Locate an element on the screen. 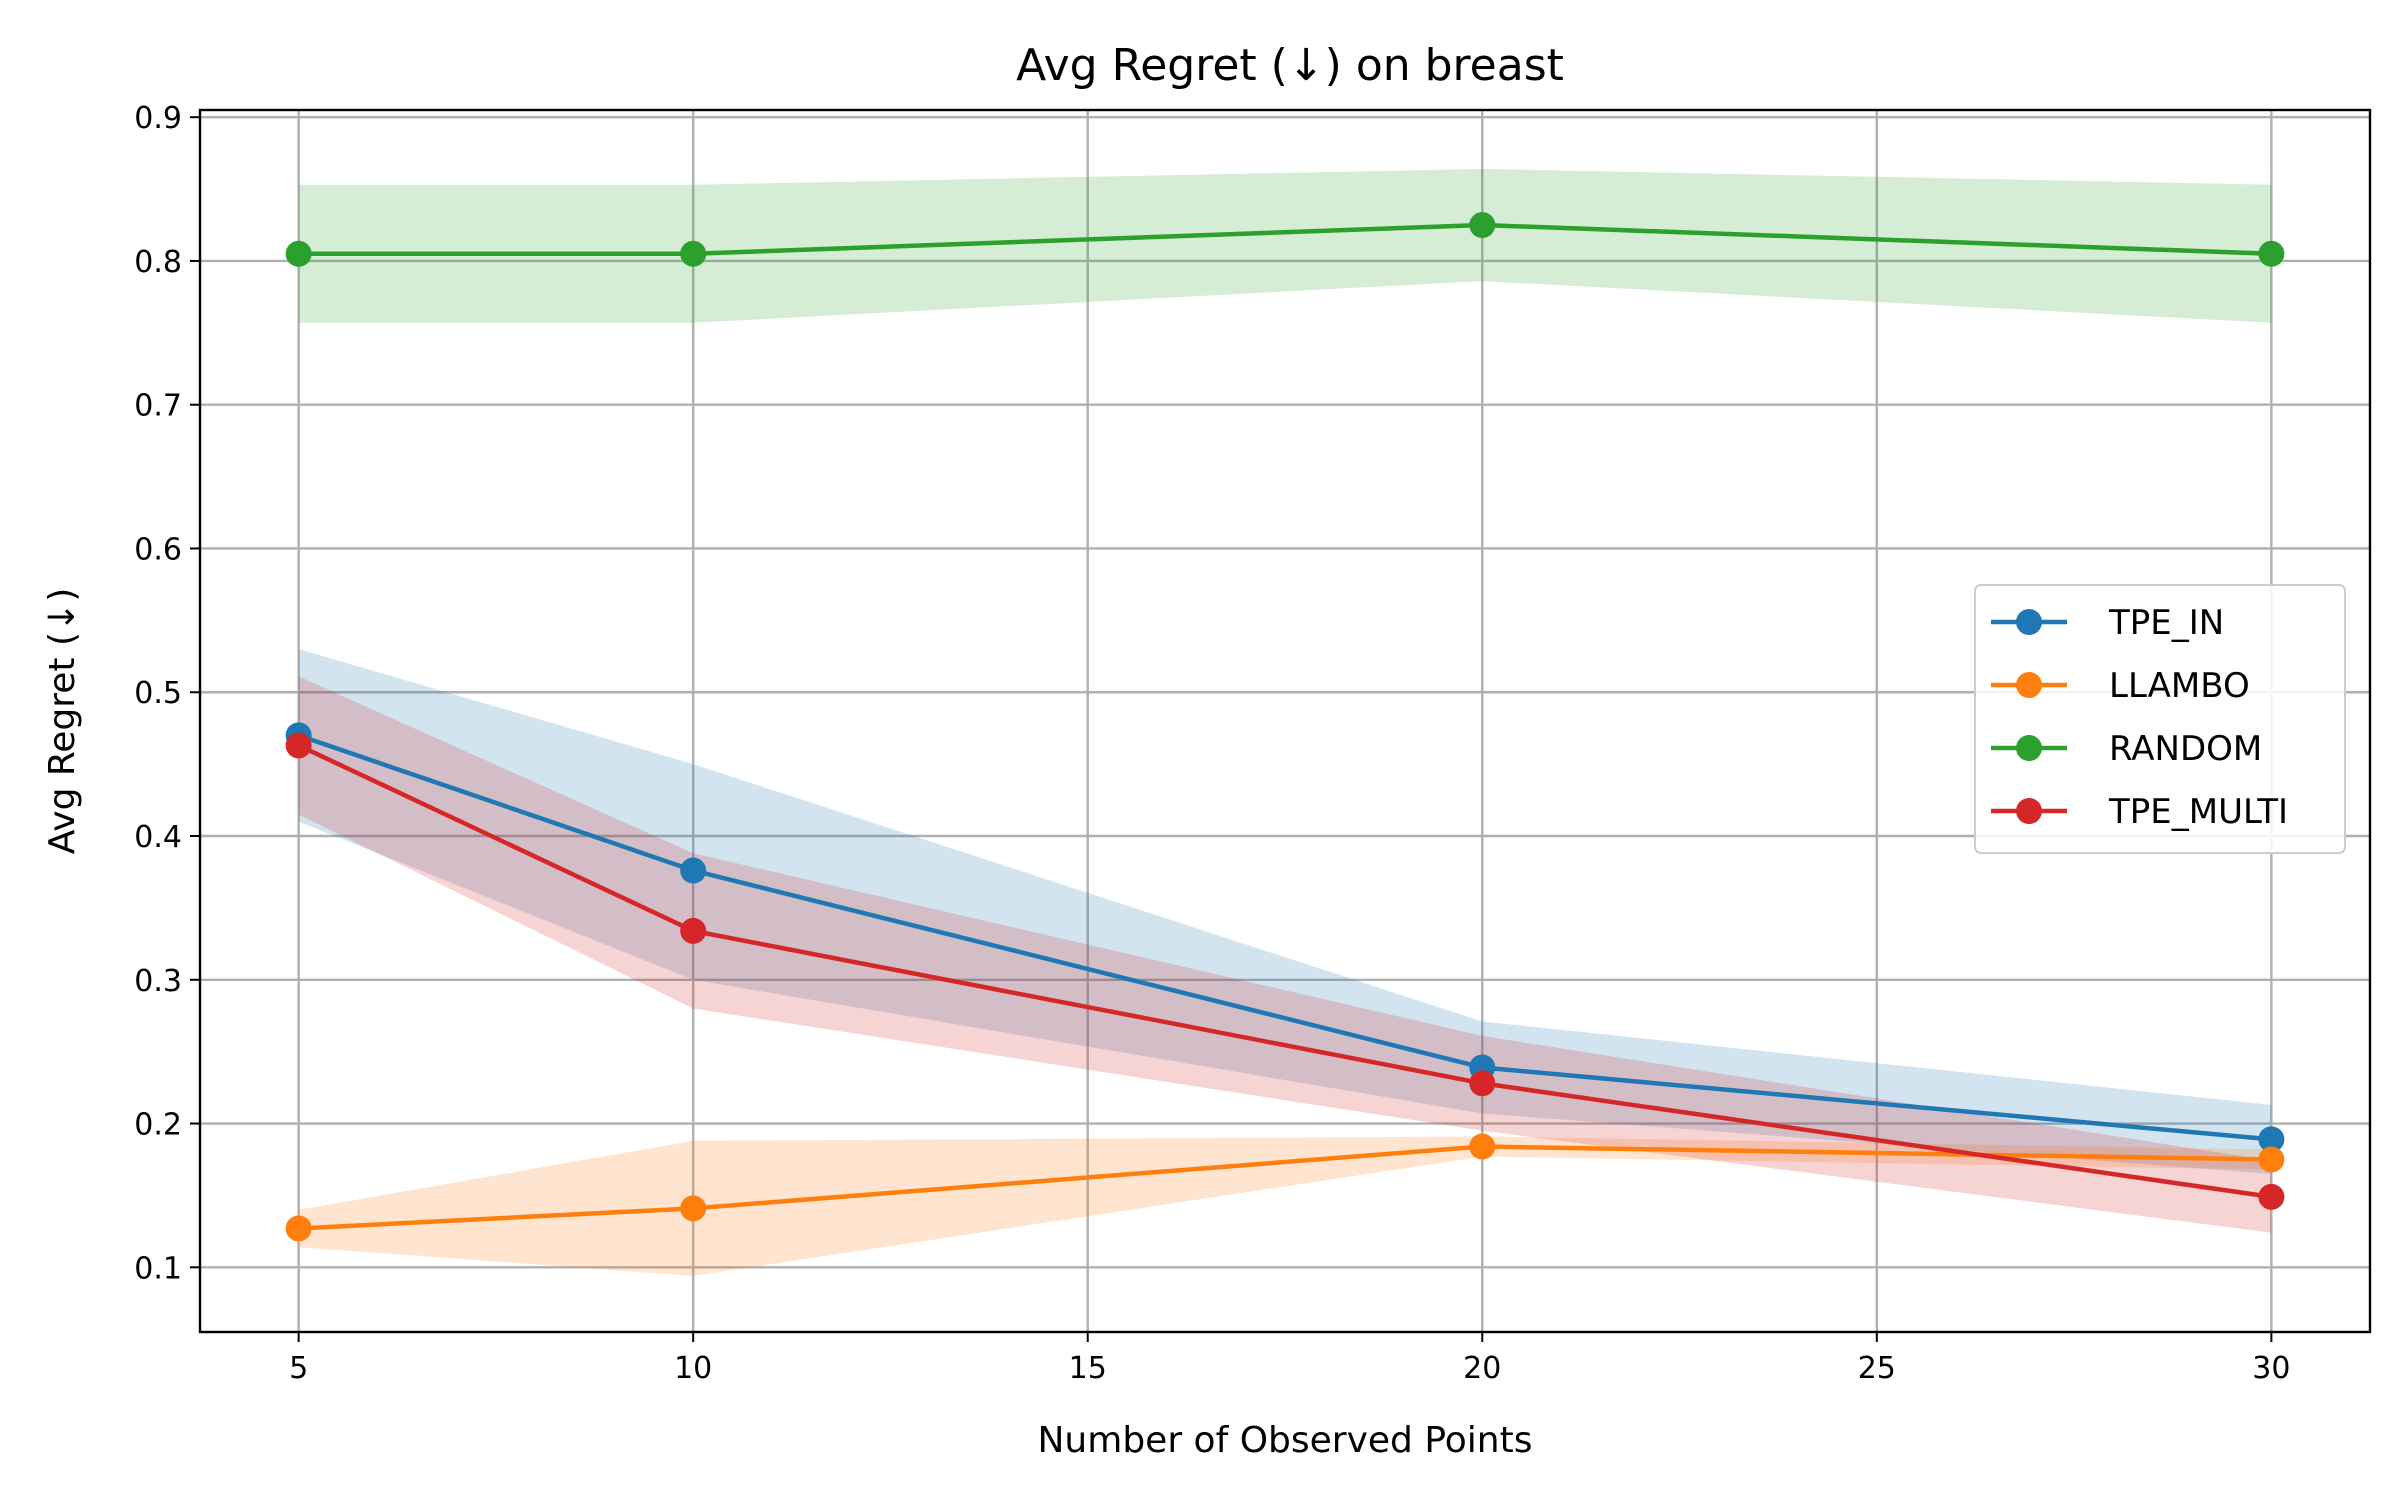 Image resolution: width=2400 pixels, height=1500 pixels. y-axis-label: Avg Regret (↓) is located at coordinates (62, 721).